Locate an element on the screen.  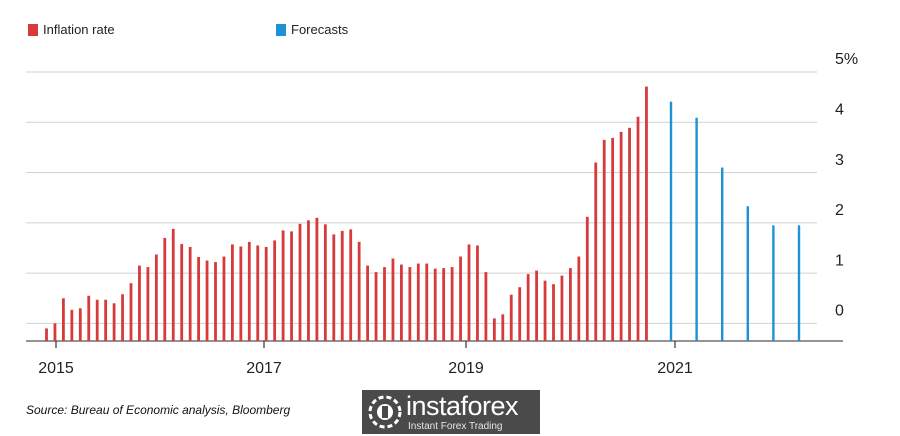
y-tick-label: 3 is located at coordinates (839, 160).